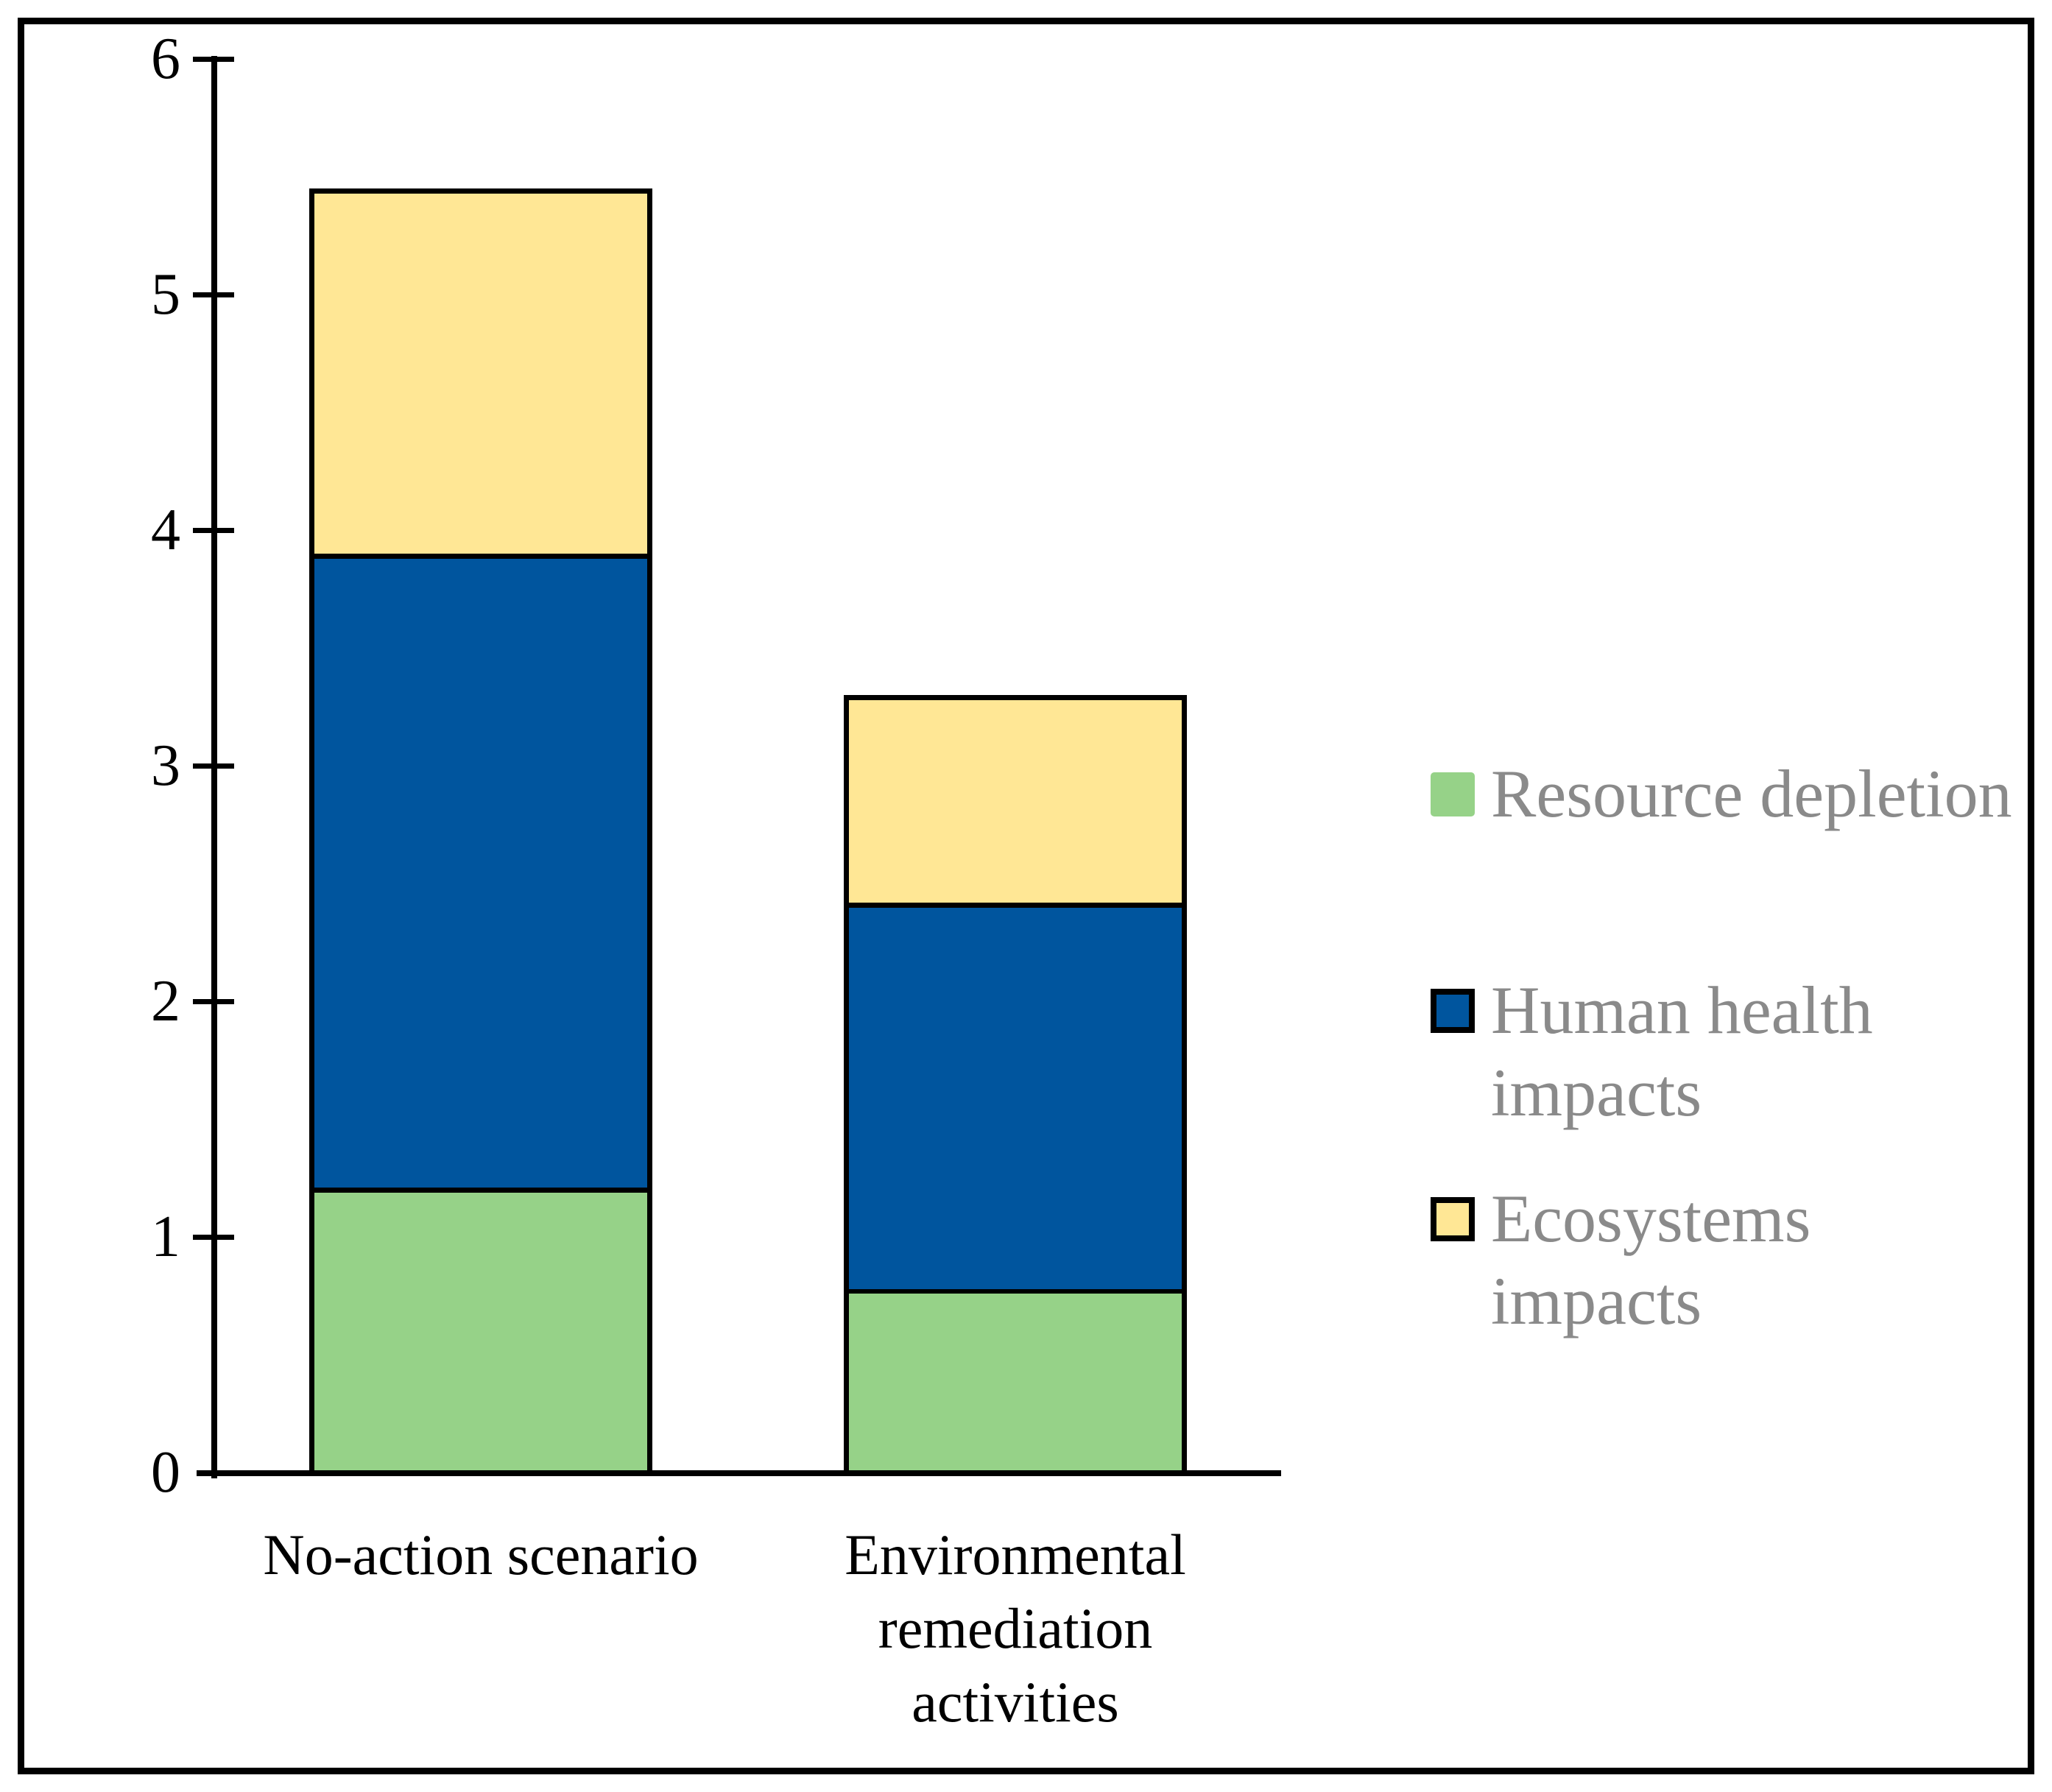 This screenshot has width=2052, height=1792. I want to click on legend-item-resource-depletion: Resource depletion, so click(1721, 796).